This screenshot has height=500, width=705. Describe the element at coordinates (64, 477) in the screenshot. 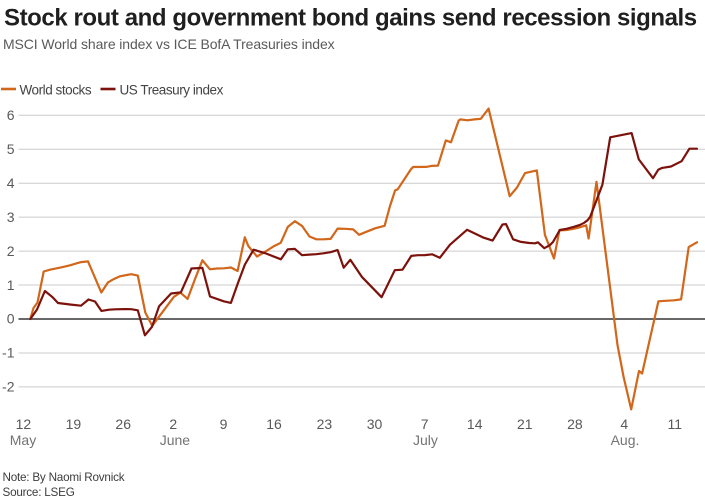

I see `svg-text: Note: By Naomi Rovnick` at that location.